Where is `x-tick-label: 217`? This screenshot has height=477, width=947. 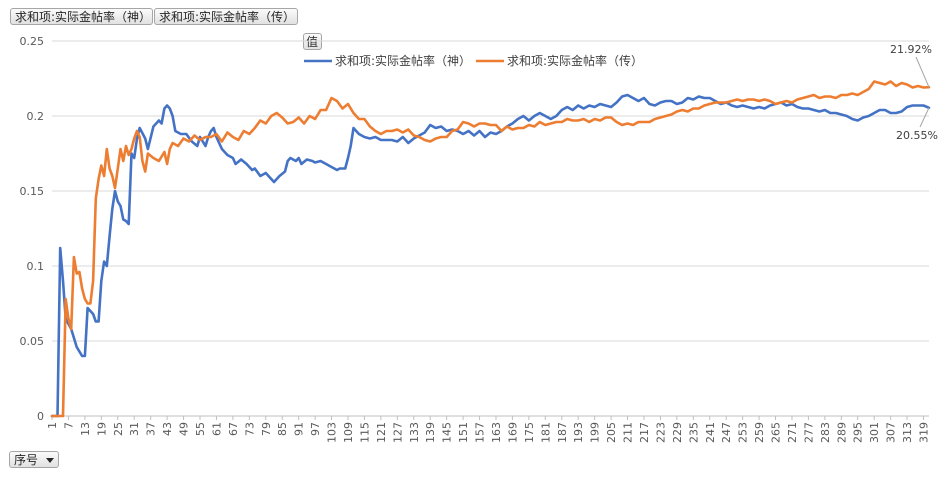 x-tick-label: 217 is located at coordinates (644, 432).